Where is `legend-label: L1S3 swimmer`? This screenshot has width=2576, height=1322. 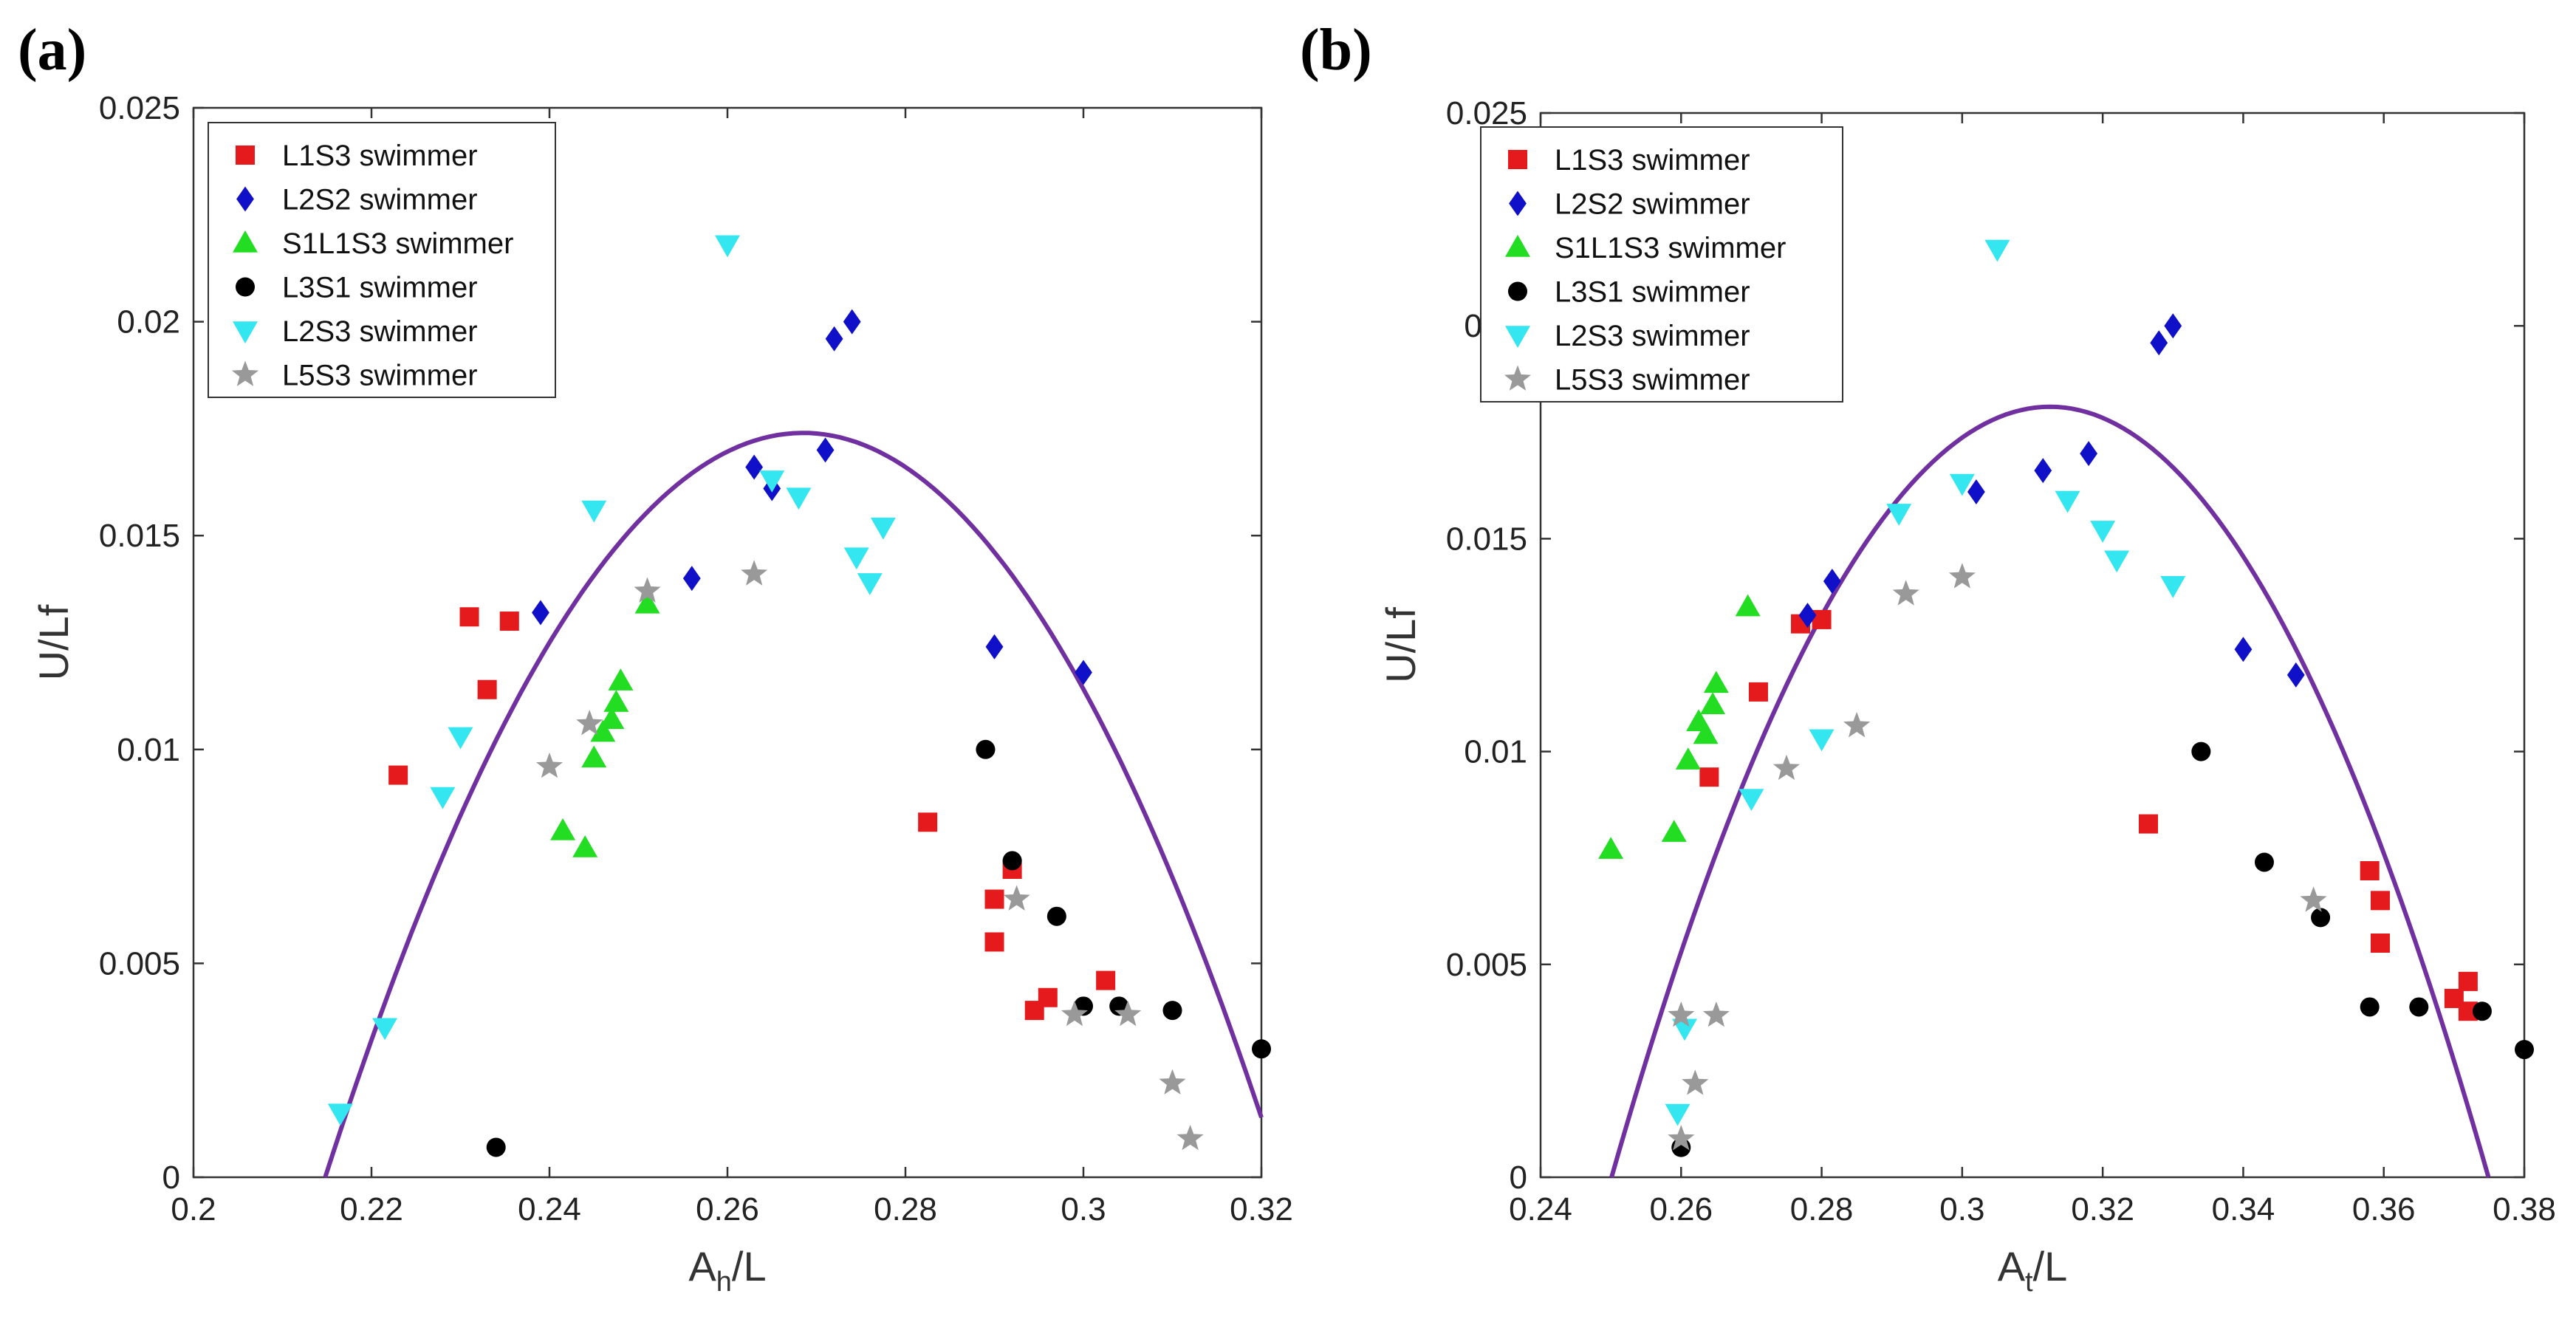 legend-label: L1S3 swimmer is located at coordinates (380, 156).